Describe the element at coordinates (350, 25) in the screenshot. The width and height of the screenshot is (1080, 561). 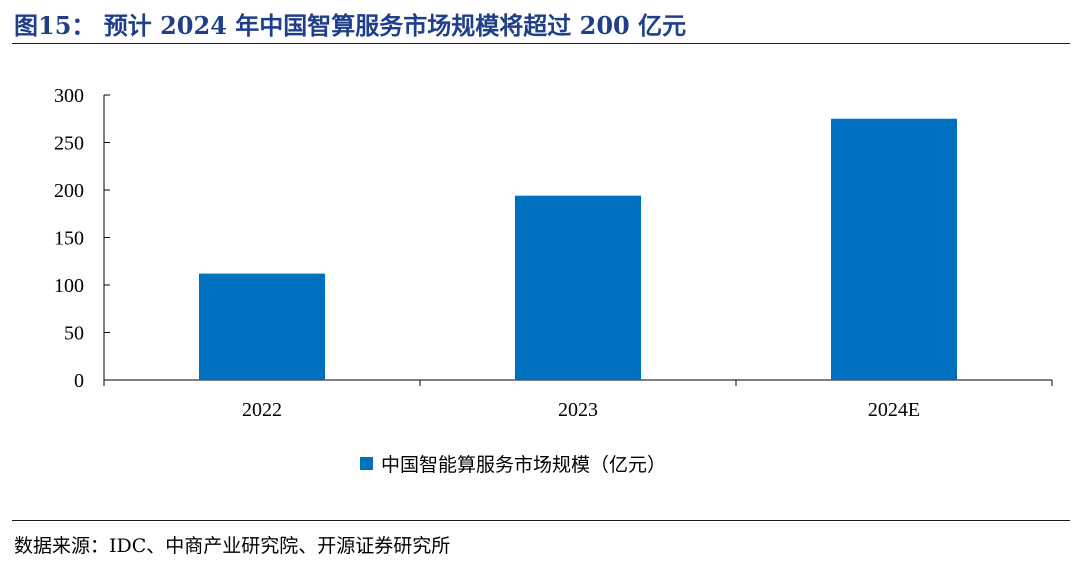
I see `figure-title: 图15： 预计 2024 年中国智算服务市场规模将超过 200 亿元` at that location.